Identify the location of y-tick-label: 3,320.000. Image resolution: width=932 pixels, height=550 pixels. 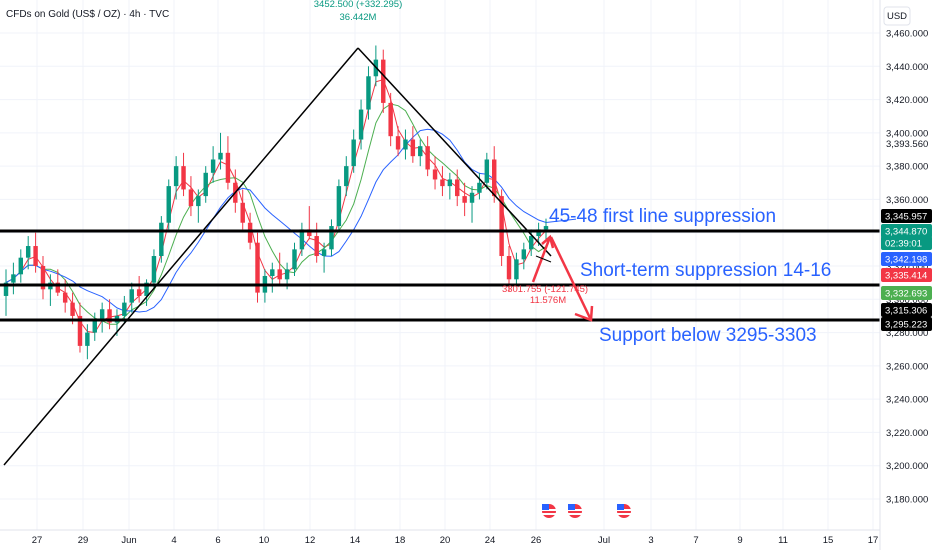
(907, 267).